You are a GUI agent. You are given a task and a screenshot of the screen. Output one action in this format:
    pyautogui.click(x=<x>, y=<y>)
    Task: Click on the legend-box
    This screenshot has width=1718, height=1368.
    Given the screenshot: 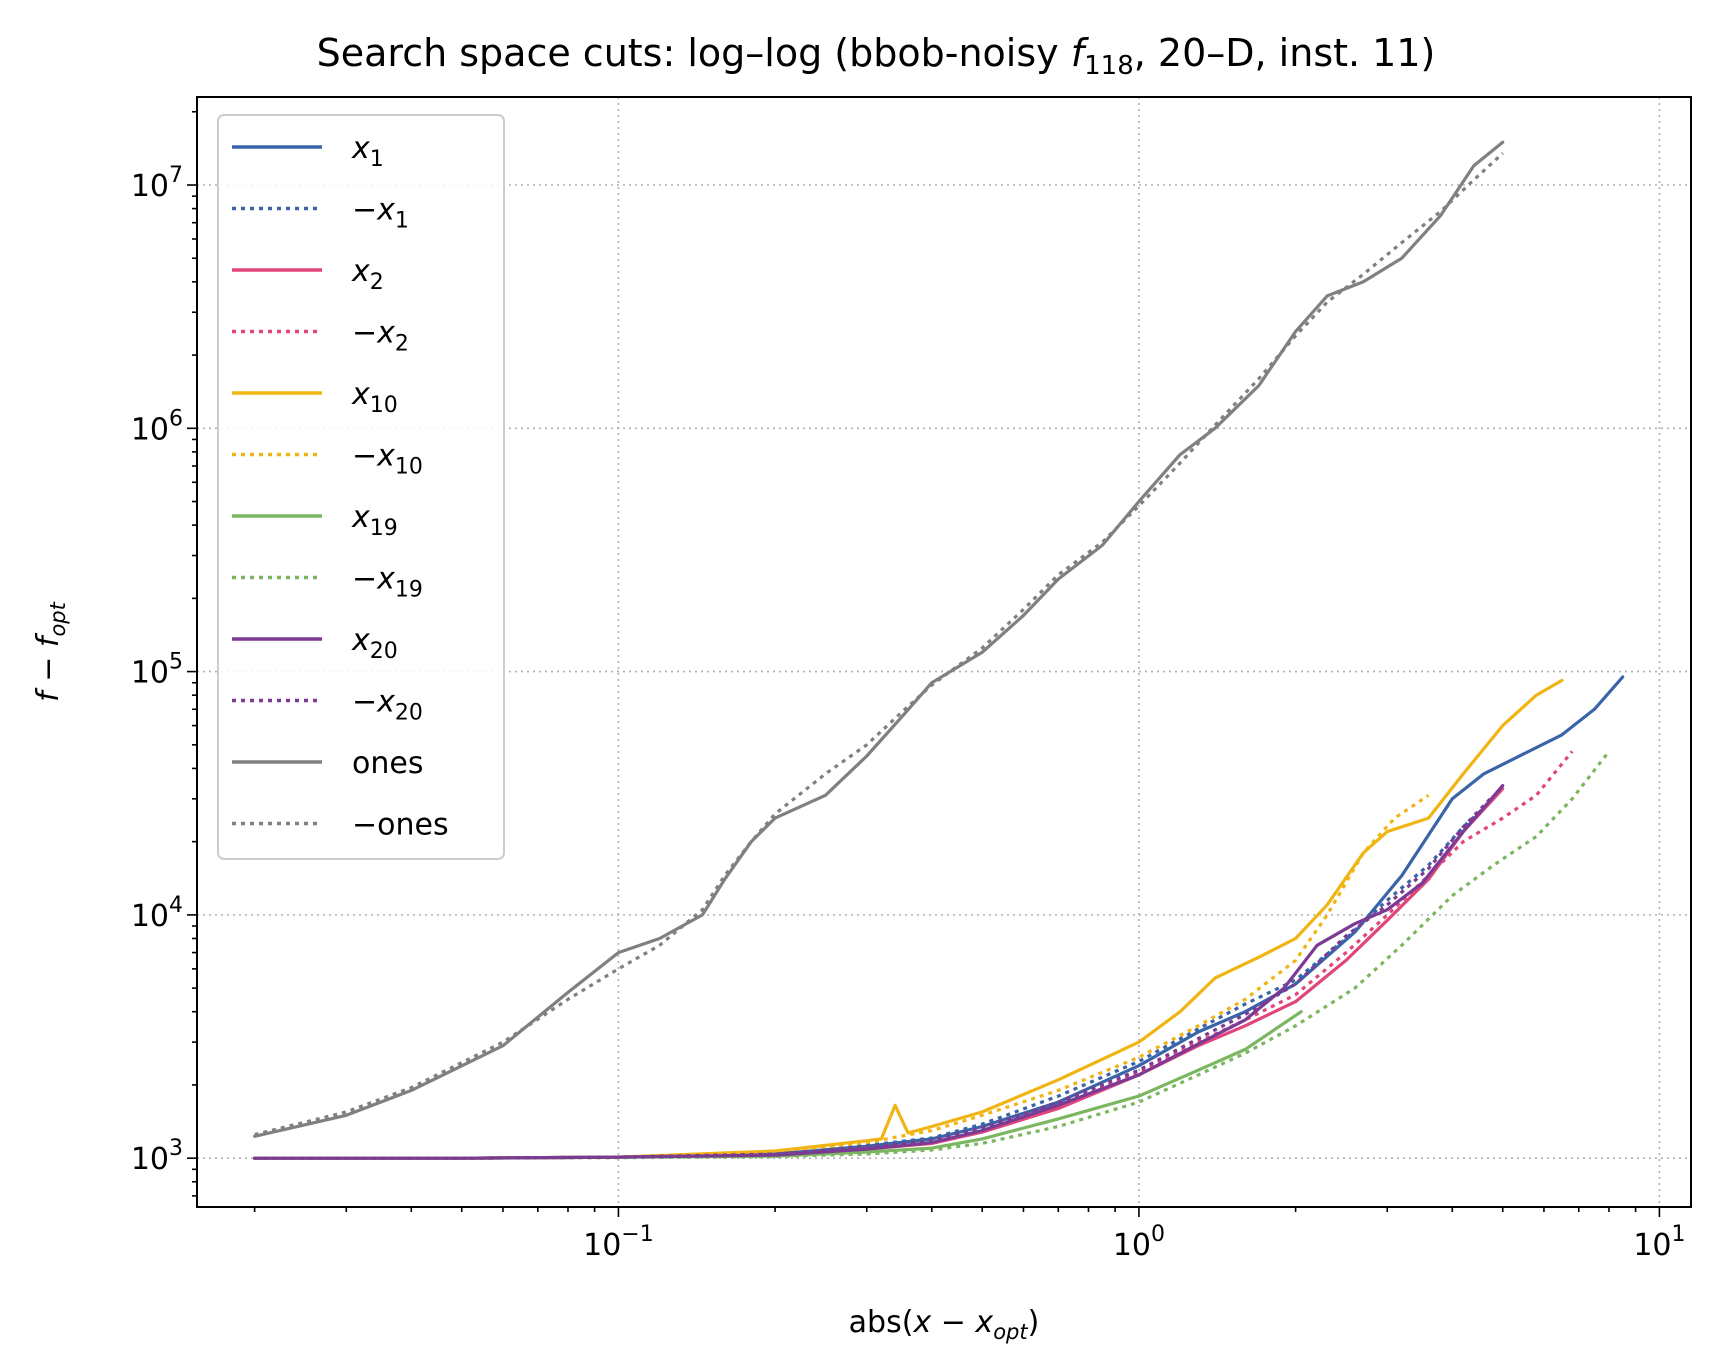 What is the action you would take?
    pyautogui.click(x=361, y=487)
    